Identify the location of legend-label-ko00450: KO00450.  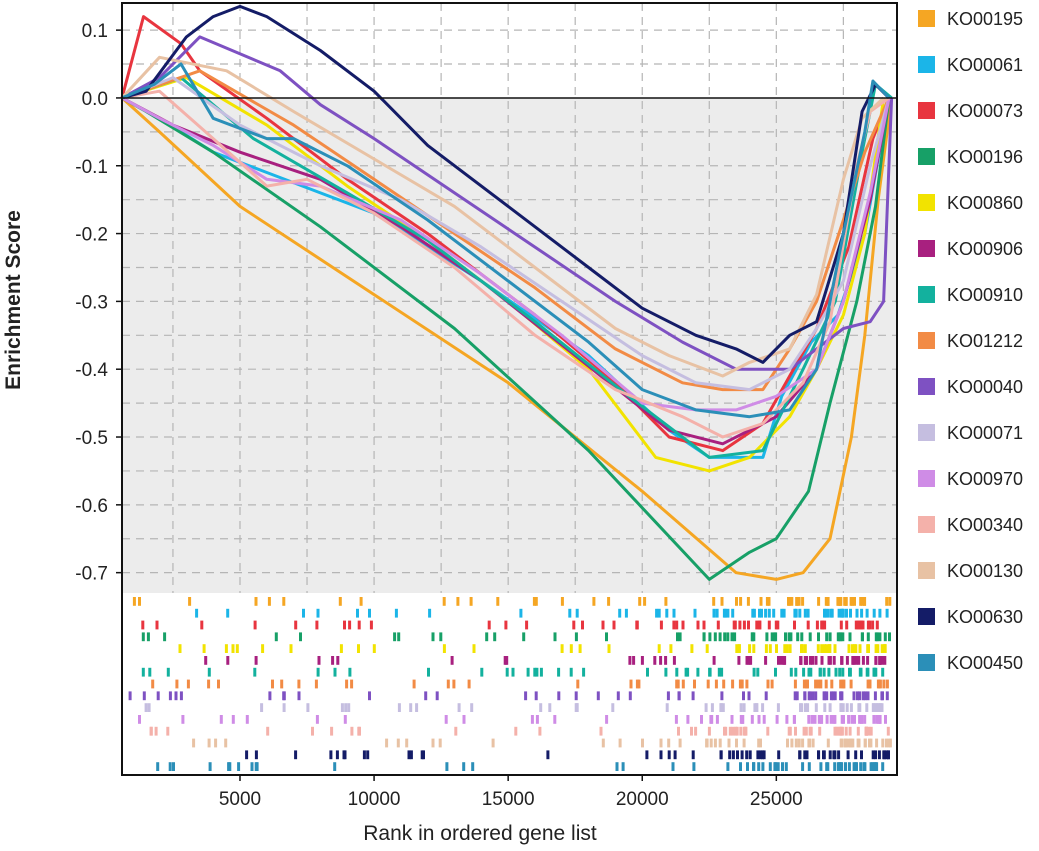
(985, 663).